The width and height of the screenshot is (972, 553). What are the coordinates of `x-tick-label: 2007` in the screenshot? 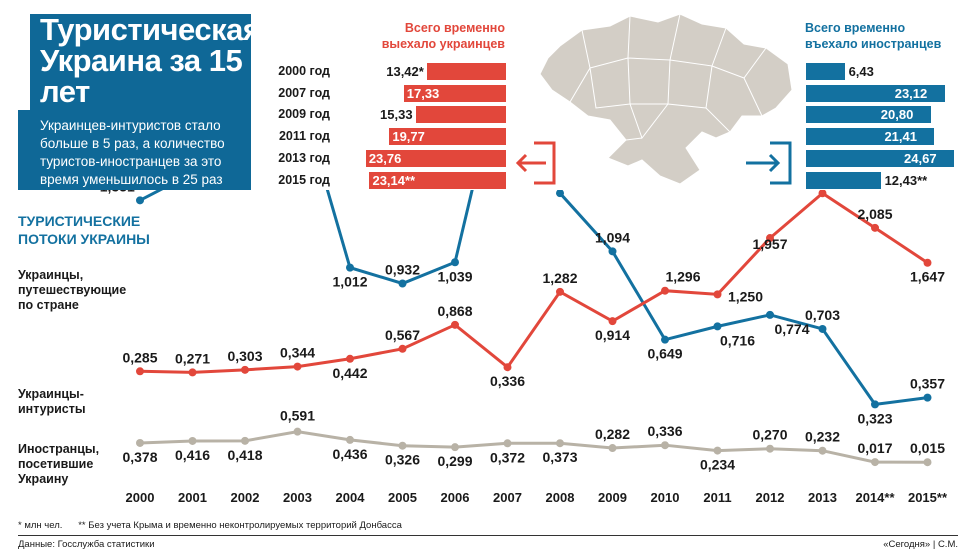 It's located at (507, 497).